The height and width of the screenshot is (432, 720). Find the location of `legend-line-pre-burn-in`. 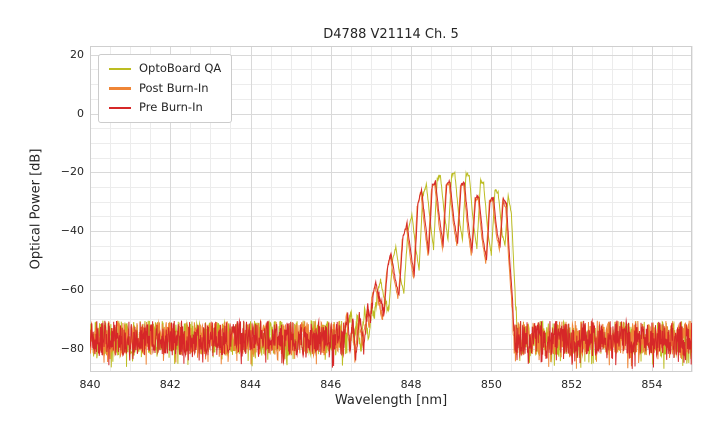

legend-line-pre-burn-in is located at coordinates (120, 107).